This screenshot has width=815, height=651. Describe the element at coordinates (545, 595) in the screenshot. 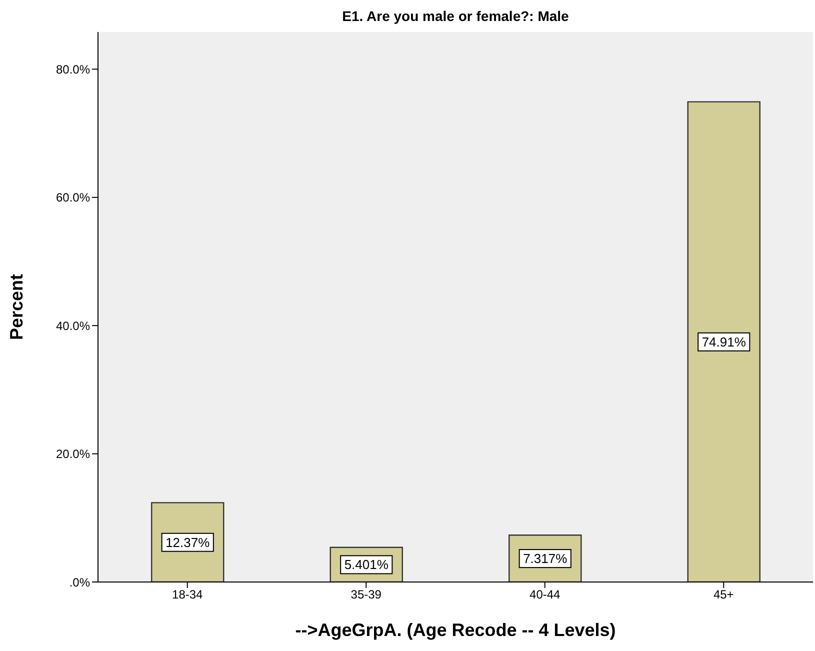

I see `x-tick-label: 40-44` at that location.